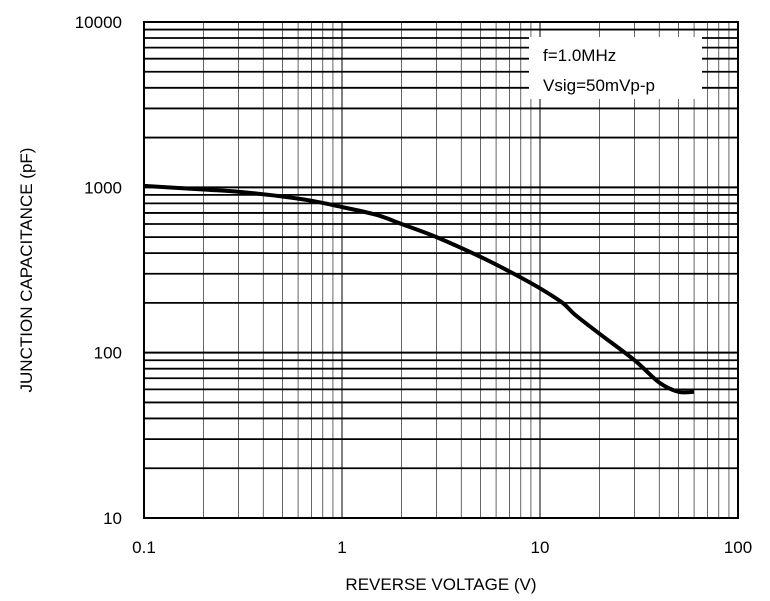 Image resolution: width=770 pixels, height=601 pixels. Describe the element at coordinates (540, 547) in the screenshot. I see `x-tick-label: 10` at that location.